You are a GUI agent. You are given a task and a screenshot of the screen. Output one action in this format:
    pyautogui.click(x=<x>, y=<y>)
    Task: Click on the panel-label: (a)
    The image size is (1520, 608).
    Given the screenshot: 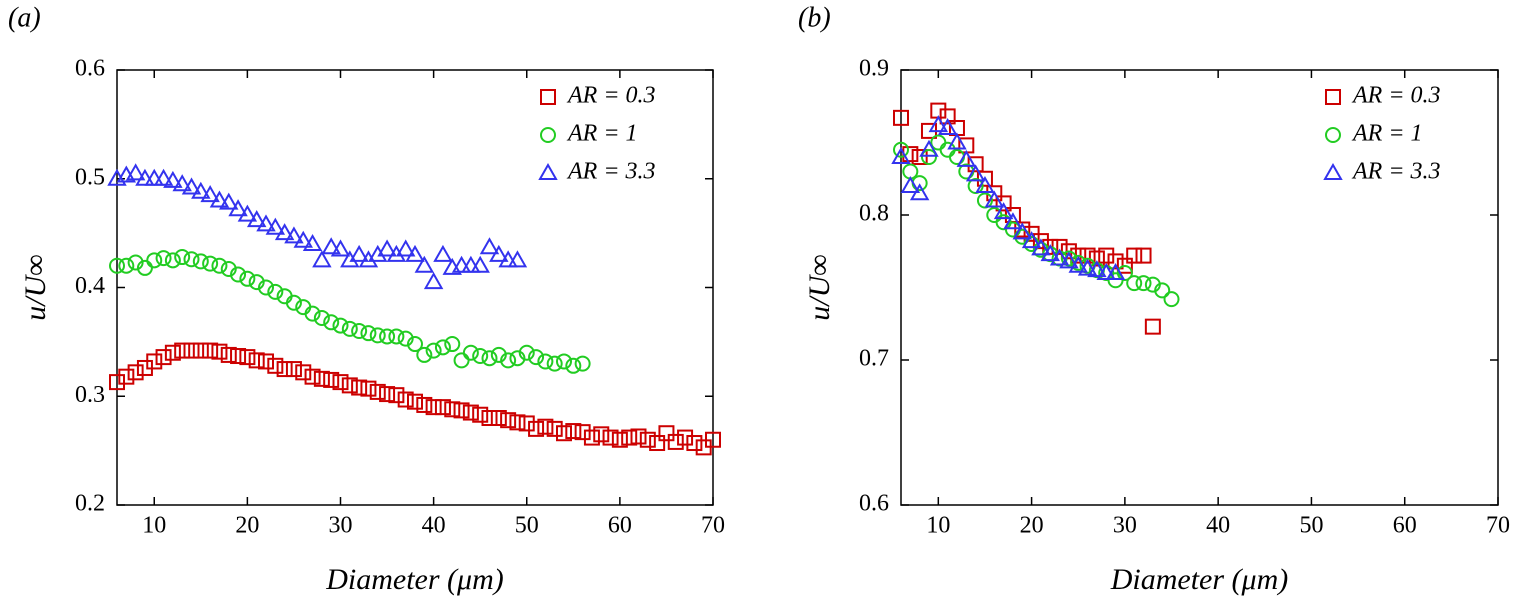 What is the action you would take?
    pyautogui.click(x=24, y=17)
    